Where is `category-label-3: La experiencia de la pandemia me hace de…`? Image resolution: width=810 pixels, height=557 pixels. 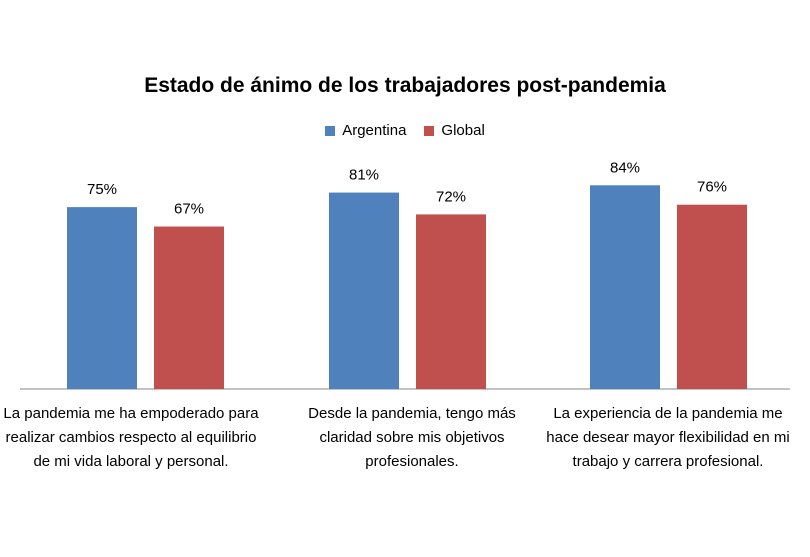 category-label-3: La experiencia de la pandemia me hace de… is located at coordinates (668, 437).